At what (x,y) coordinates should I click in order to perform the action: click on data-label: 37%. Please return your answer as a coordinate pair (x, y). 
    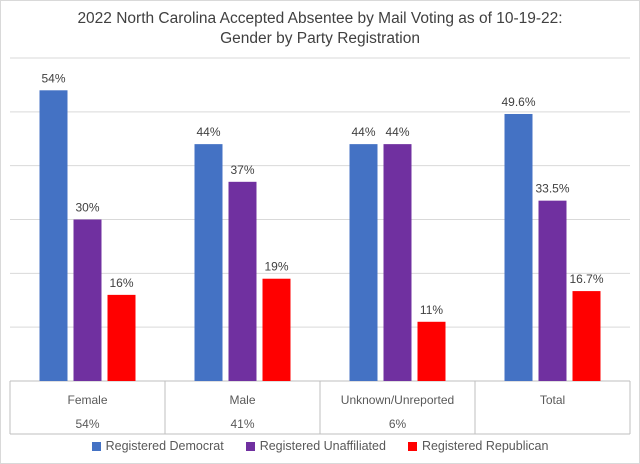
    Looking at the image, I should click on (242, 170).